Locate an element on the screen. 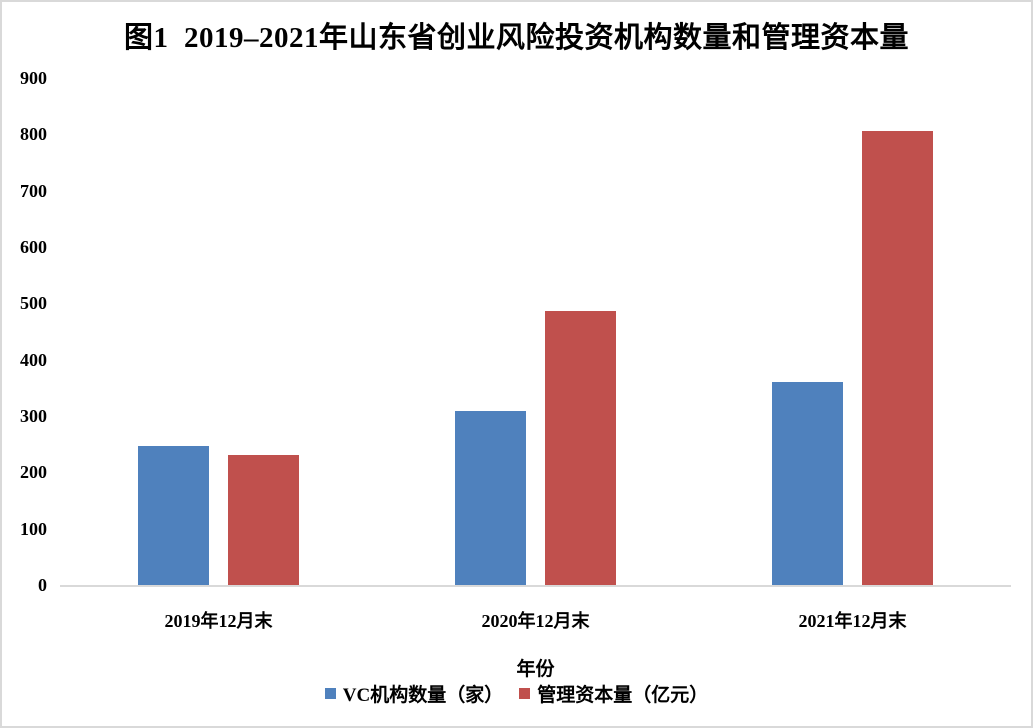  bar-series1-cat2 is located at coordinates (490, 497).